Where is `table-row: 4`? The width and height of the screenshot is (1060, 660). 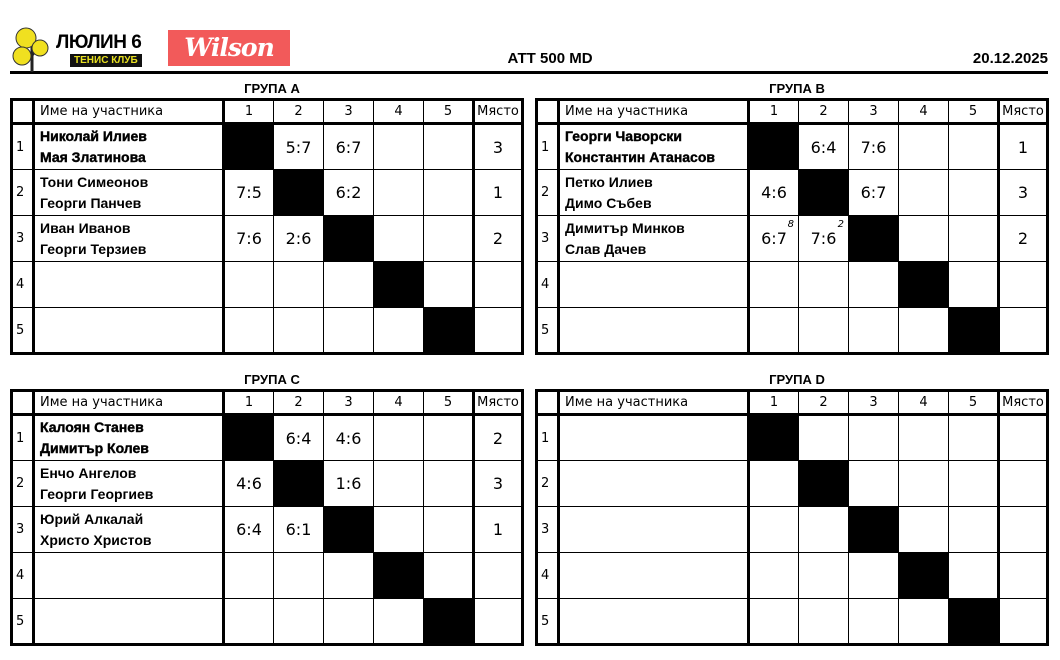 table-row: 4 is located at coordinates (267, 575).